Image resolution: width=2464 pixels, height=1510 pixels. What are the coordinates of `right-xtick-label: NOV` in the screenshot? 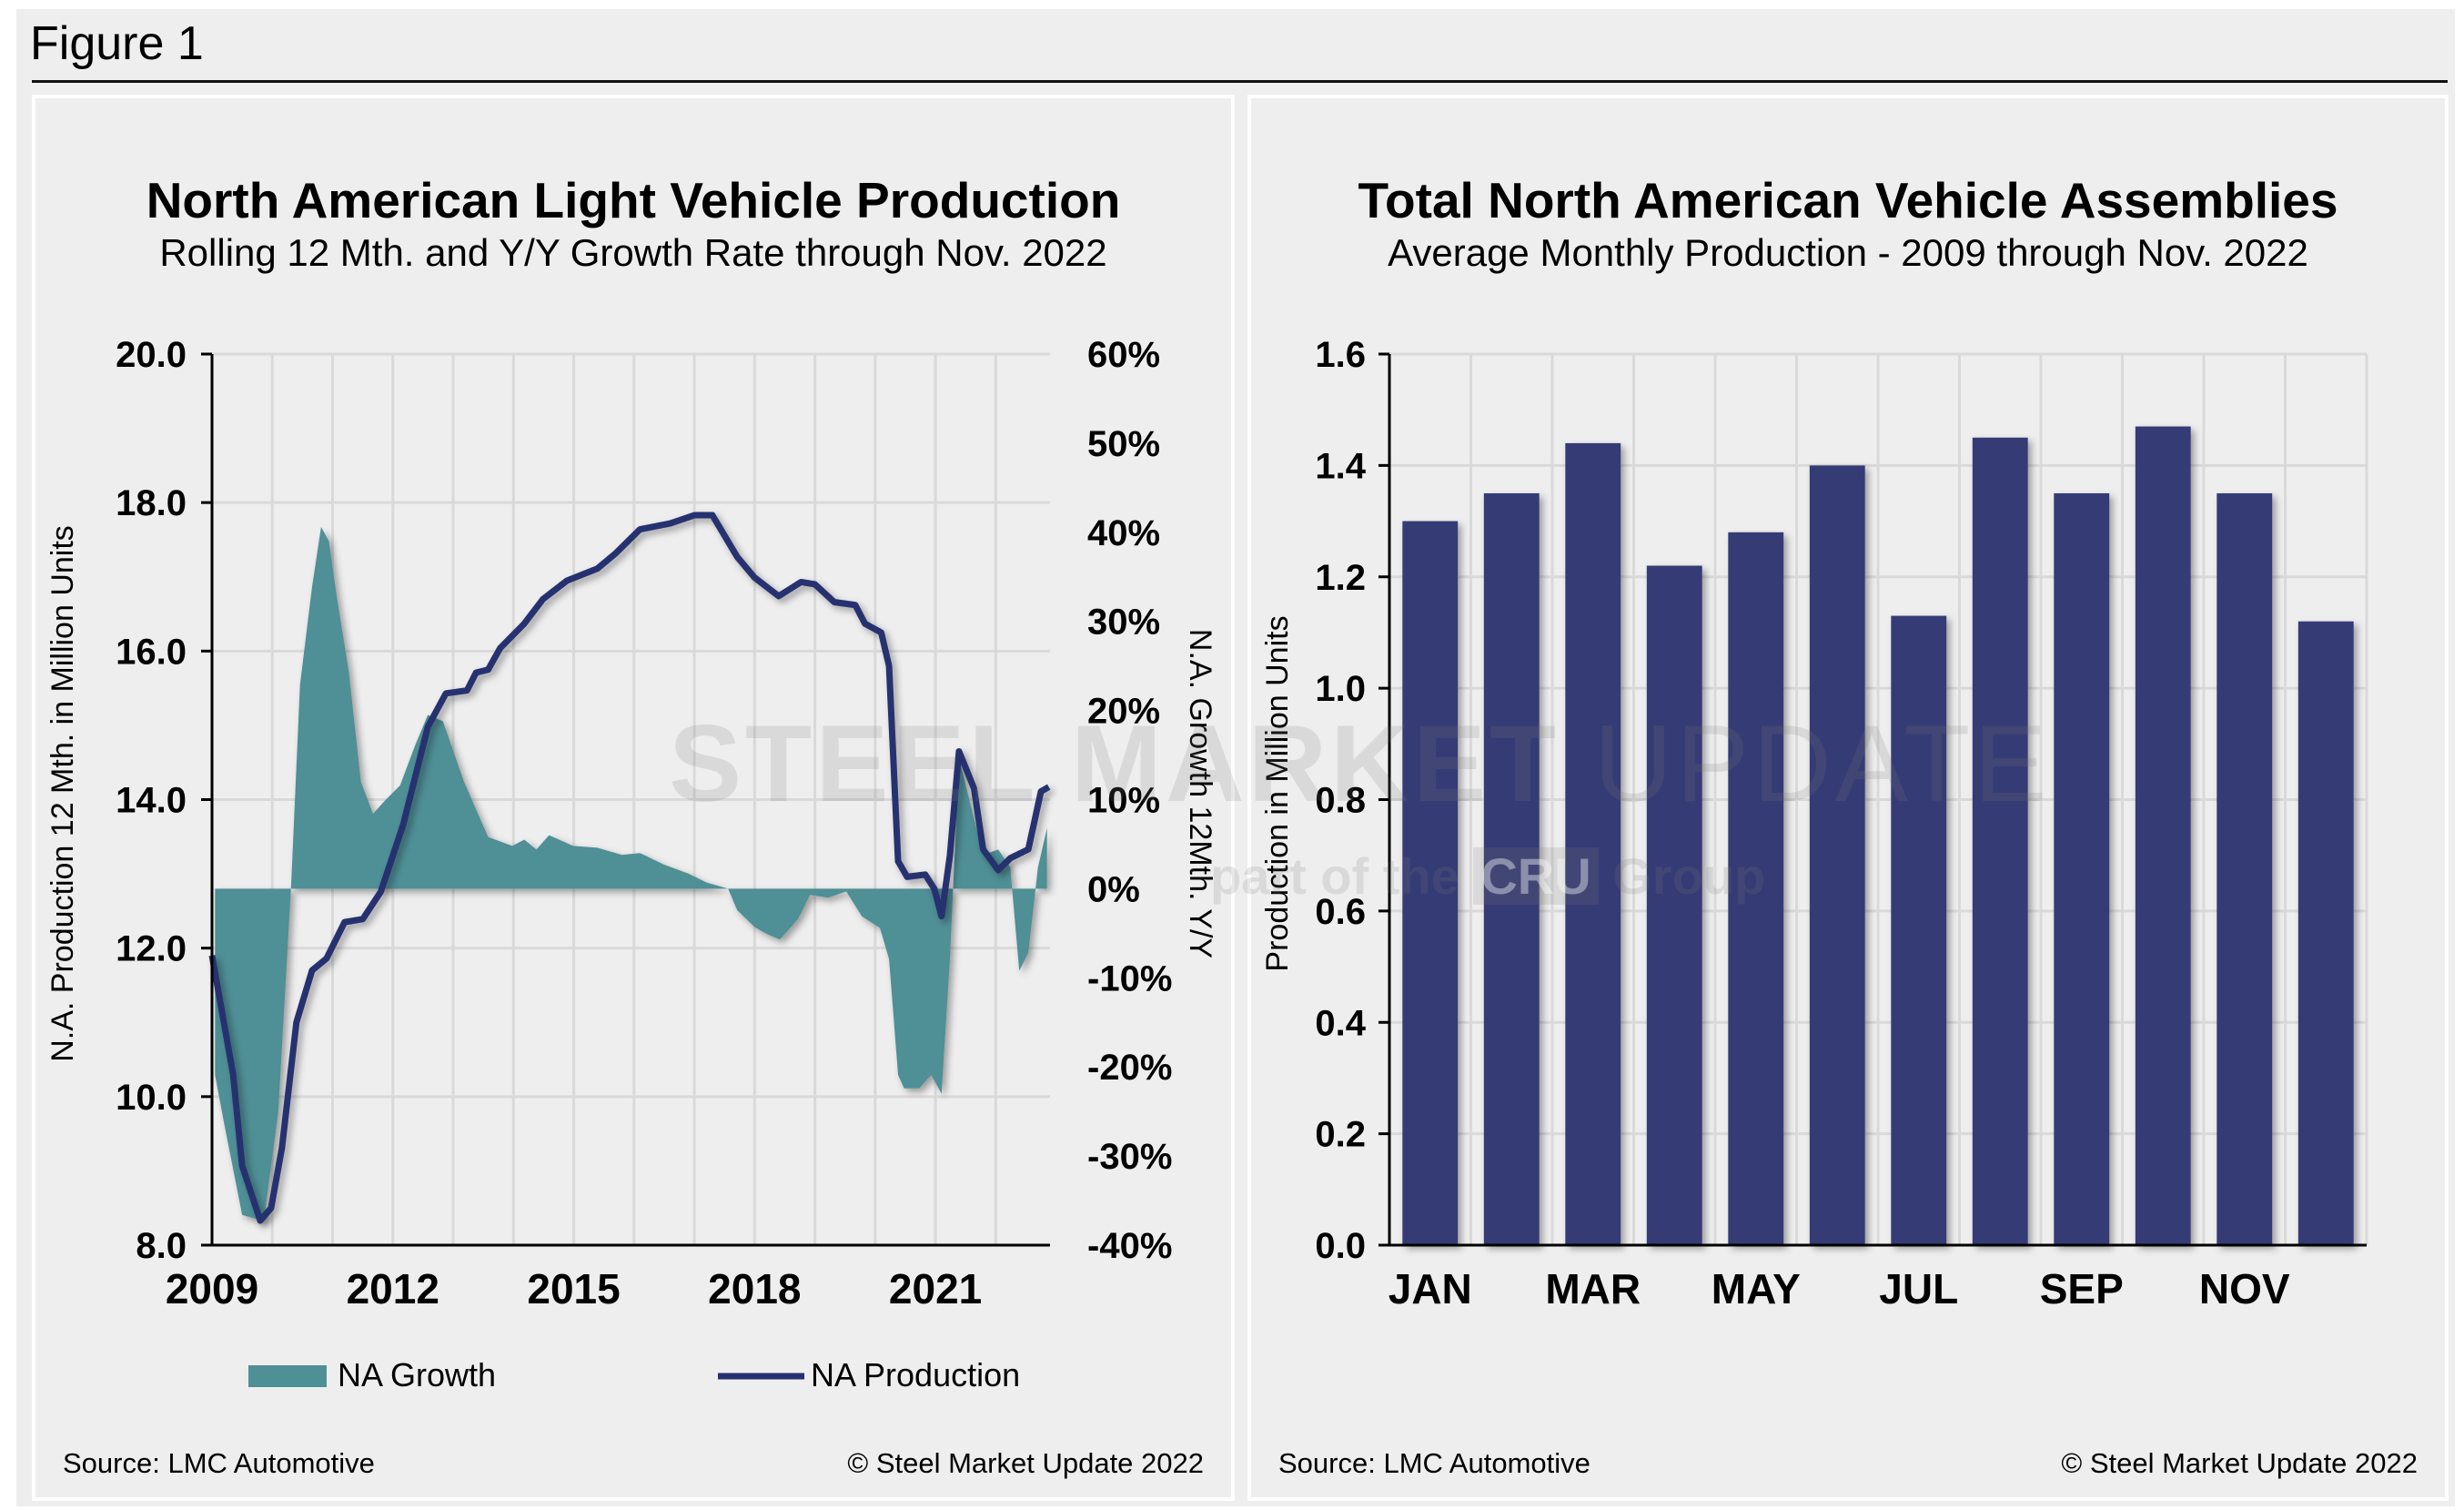 It's located at (2244, 1289).